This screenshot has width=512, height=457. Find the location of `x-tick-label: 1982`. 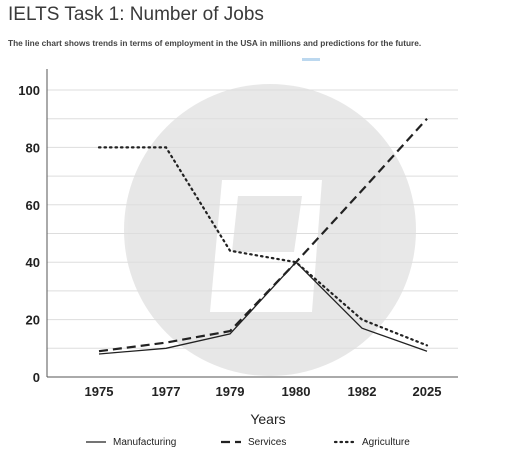

x-tick-label: 1982 is located at coordinates (362, 391).